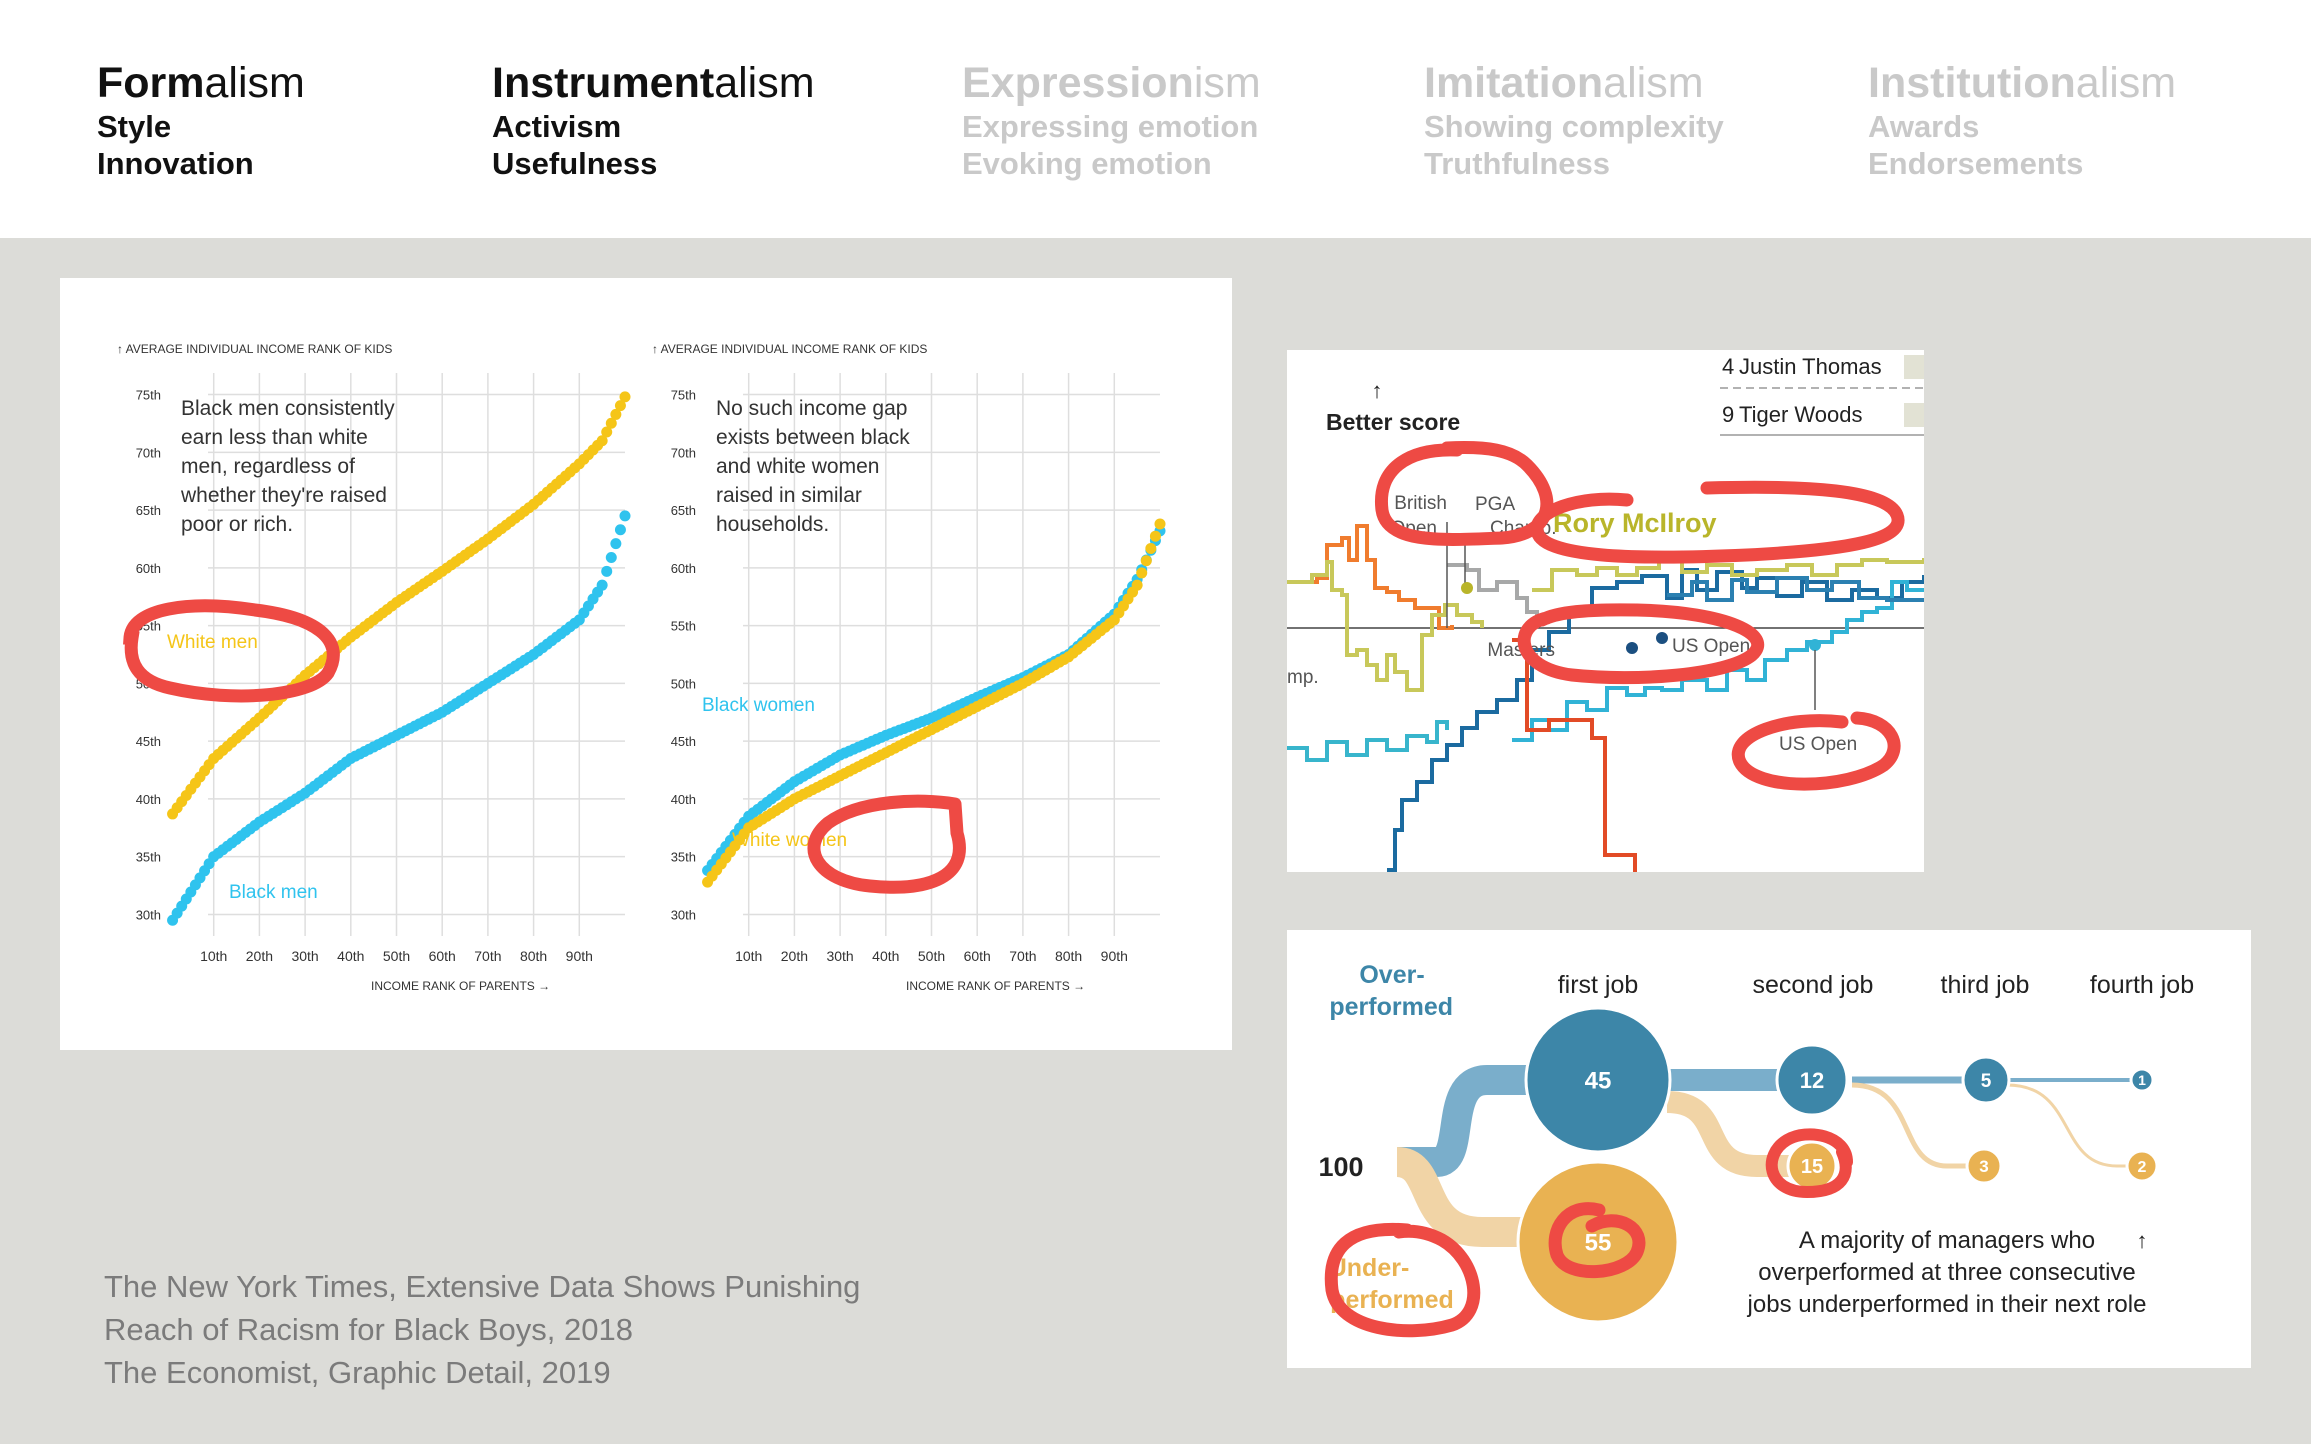 This screenshot has height=1444, width=2311. I want to click on framework-item: Innovation, so click(175, 163).